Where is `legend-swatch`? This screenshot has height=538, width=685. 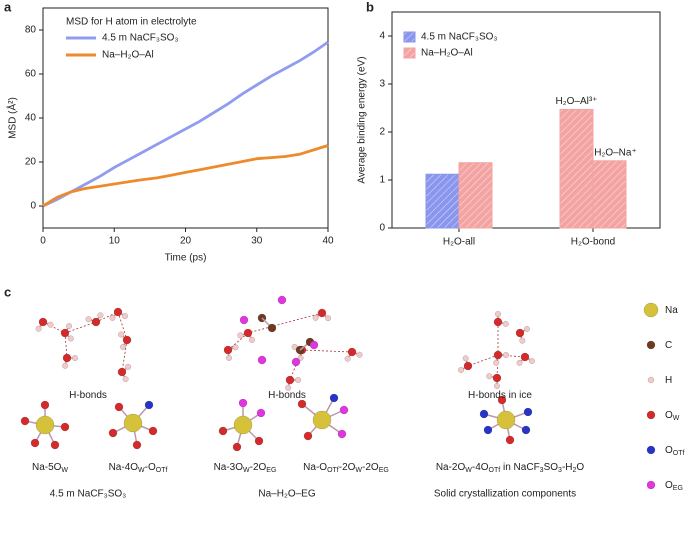 legend-swatch is located at coordinates (409, 37).